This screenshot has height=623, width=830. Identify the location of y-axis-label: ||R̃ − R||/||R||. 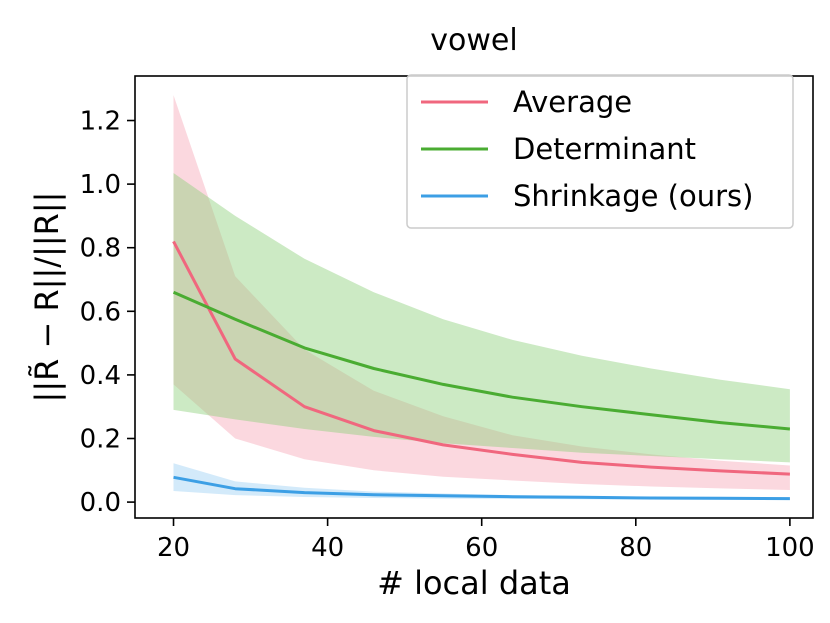
(47, 297).